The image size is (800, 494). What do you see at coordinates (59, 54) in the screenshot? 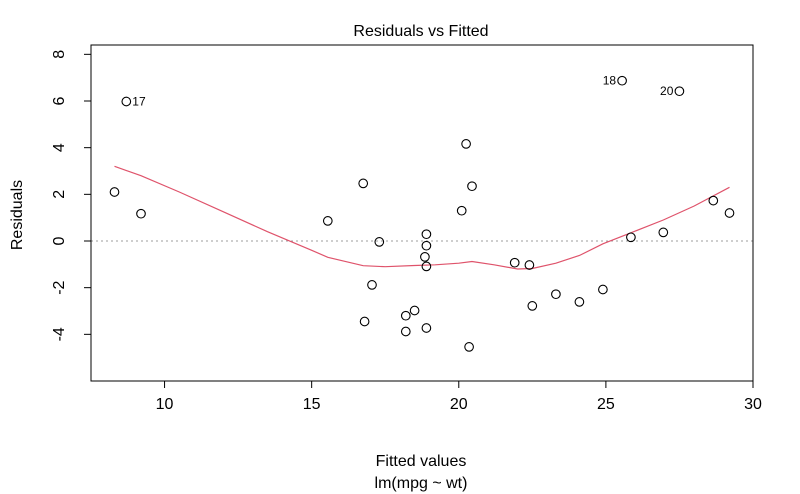
I see `y-tick-label: 8` at bounding box center [59, 54].